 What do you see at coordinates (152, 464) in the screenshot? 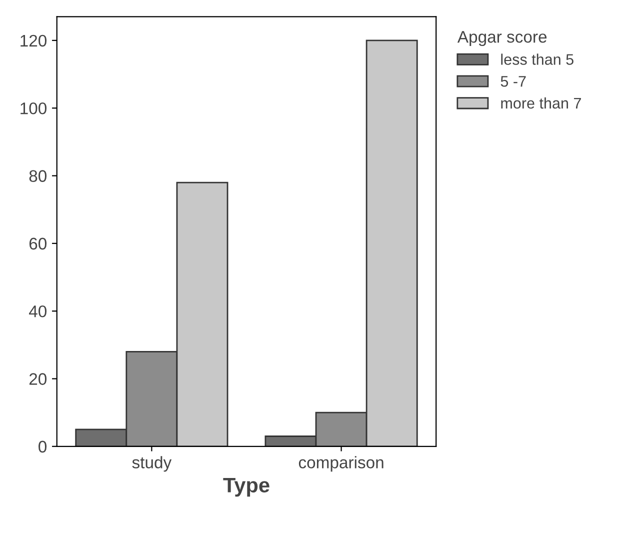
I see `x-tick-label: study` at bounding box center [152, 464].